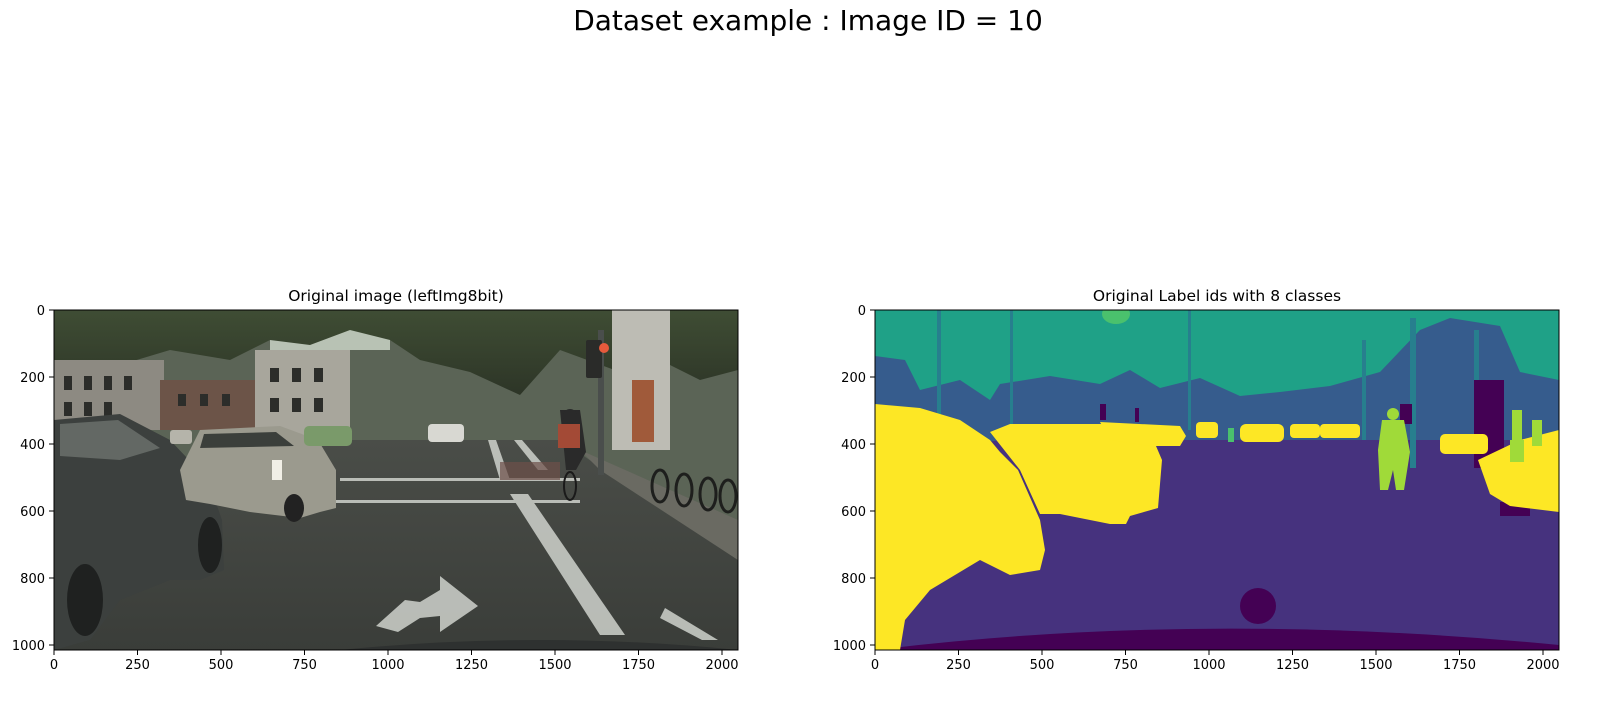 The height and width of the screenshot is (704, 1616). I want to click on left-xtick: 2000, so click(721, 665).